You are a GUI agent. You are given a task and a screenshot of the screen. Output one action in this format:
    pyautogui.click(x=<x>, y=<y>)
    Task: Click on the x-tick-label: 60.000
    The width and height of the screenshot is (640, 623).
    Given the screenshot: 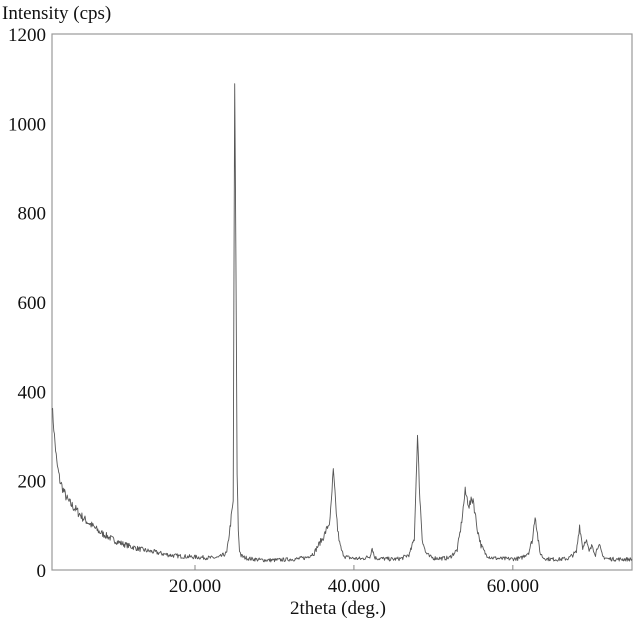 What is the action you would take?
    pyautogui.click(x=513, y=586)
    